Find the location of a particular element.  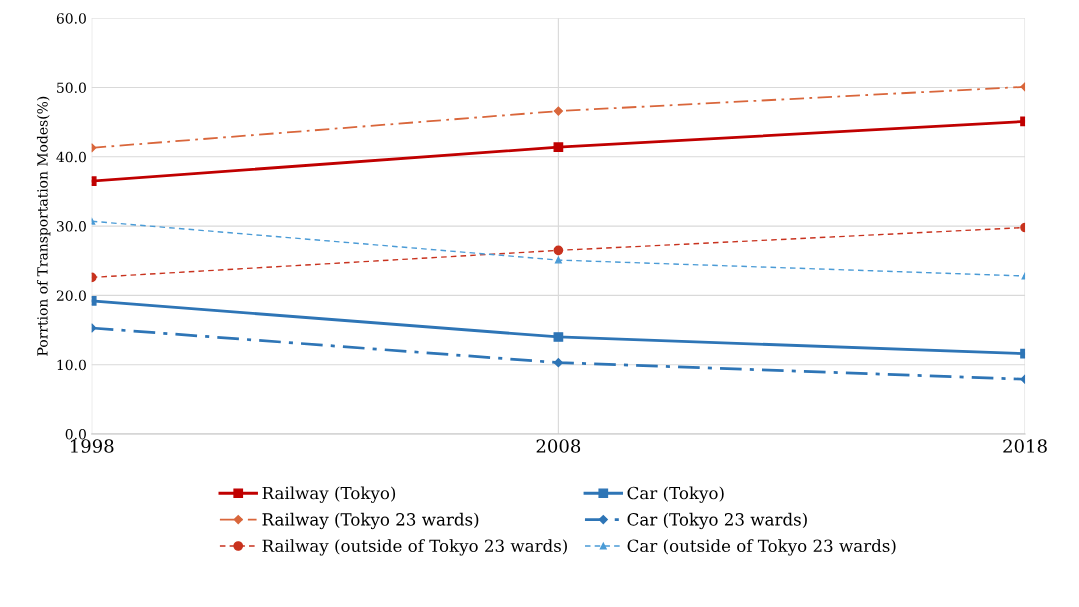

y-axis-title: Porrtion of Transportation Modes(%) is located at coordinates (43, 226).